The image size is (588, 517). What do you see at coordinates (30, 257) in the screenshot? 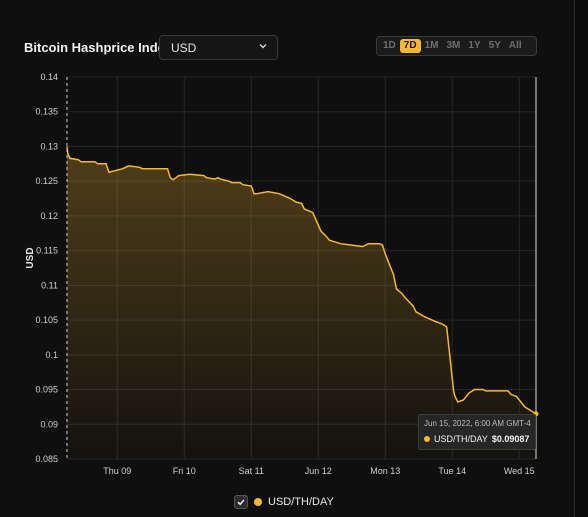
I see `y-axis-label: USD` at bounding box center [30, 257].